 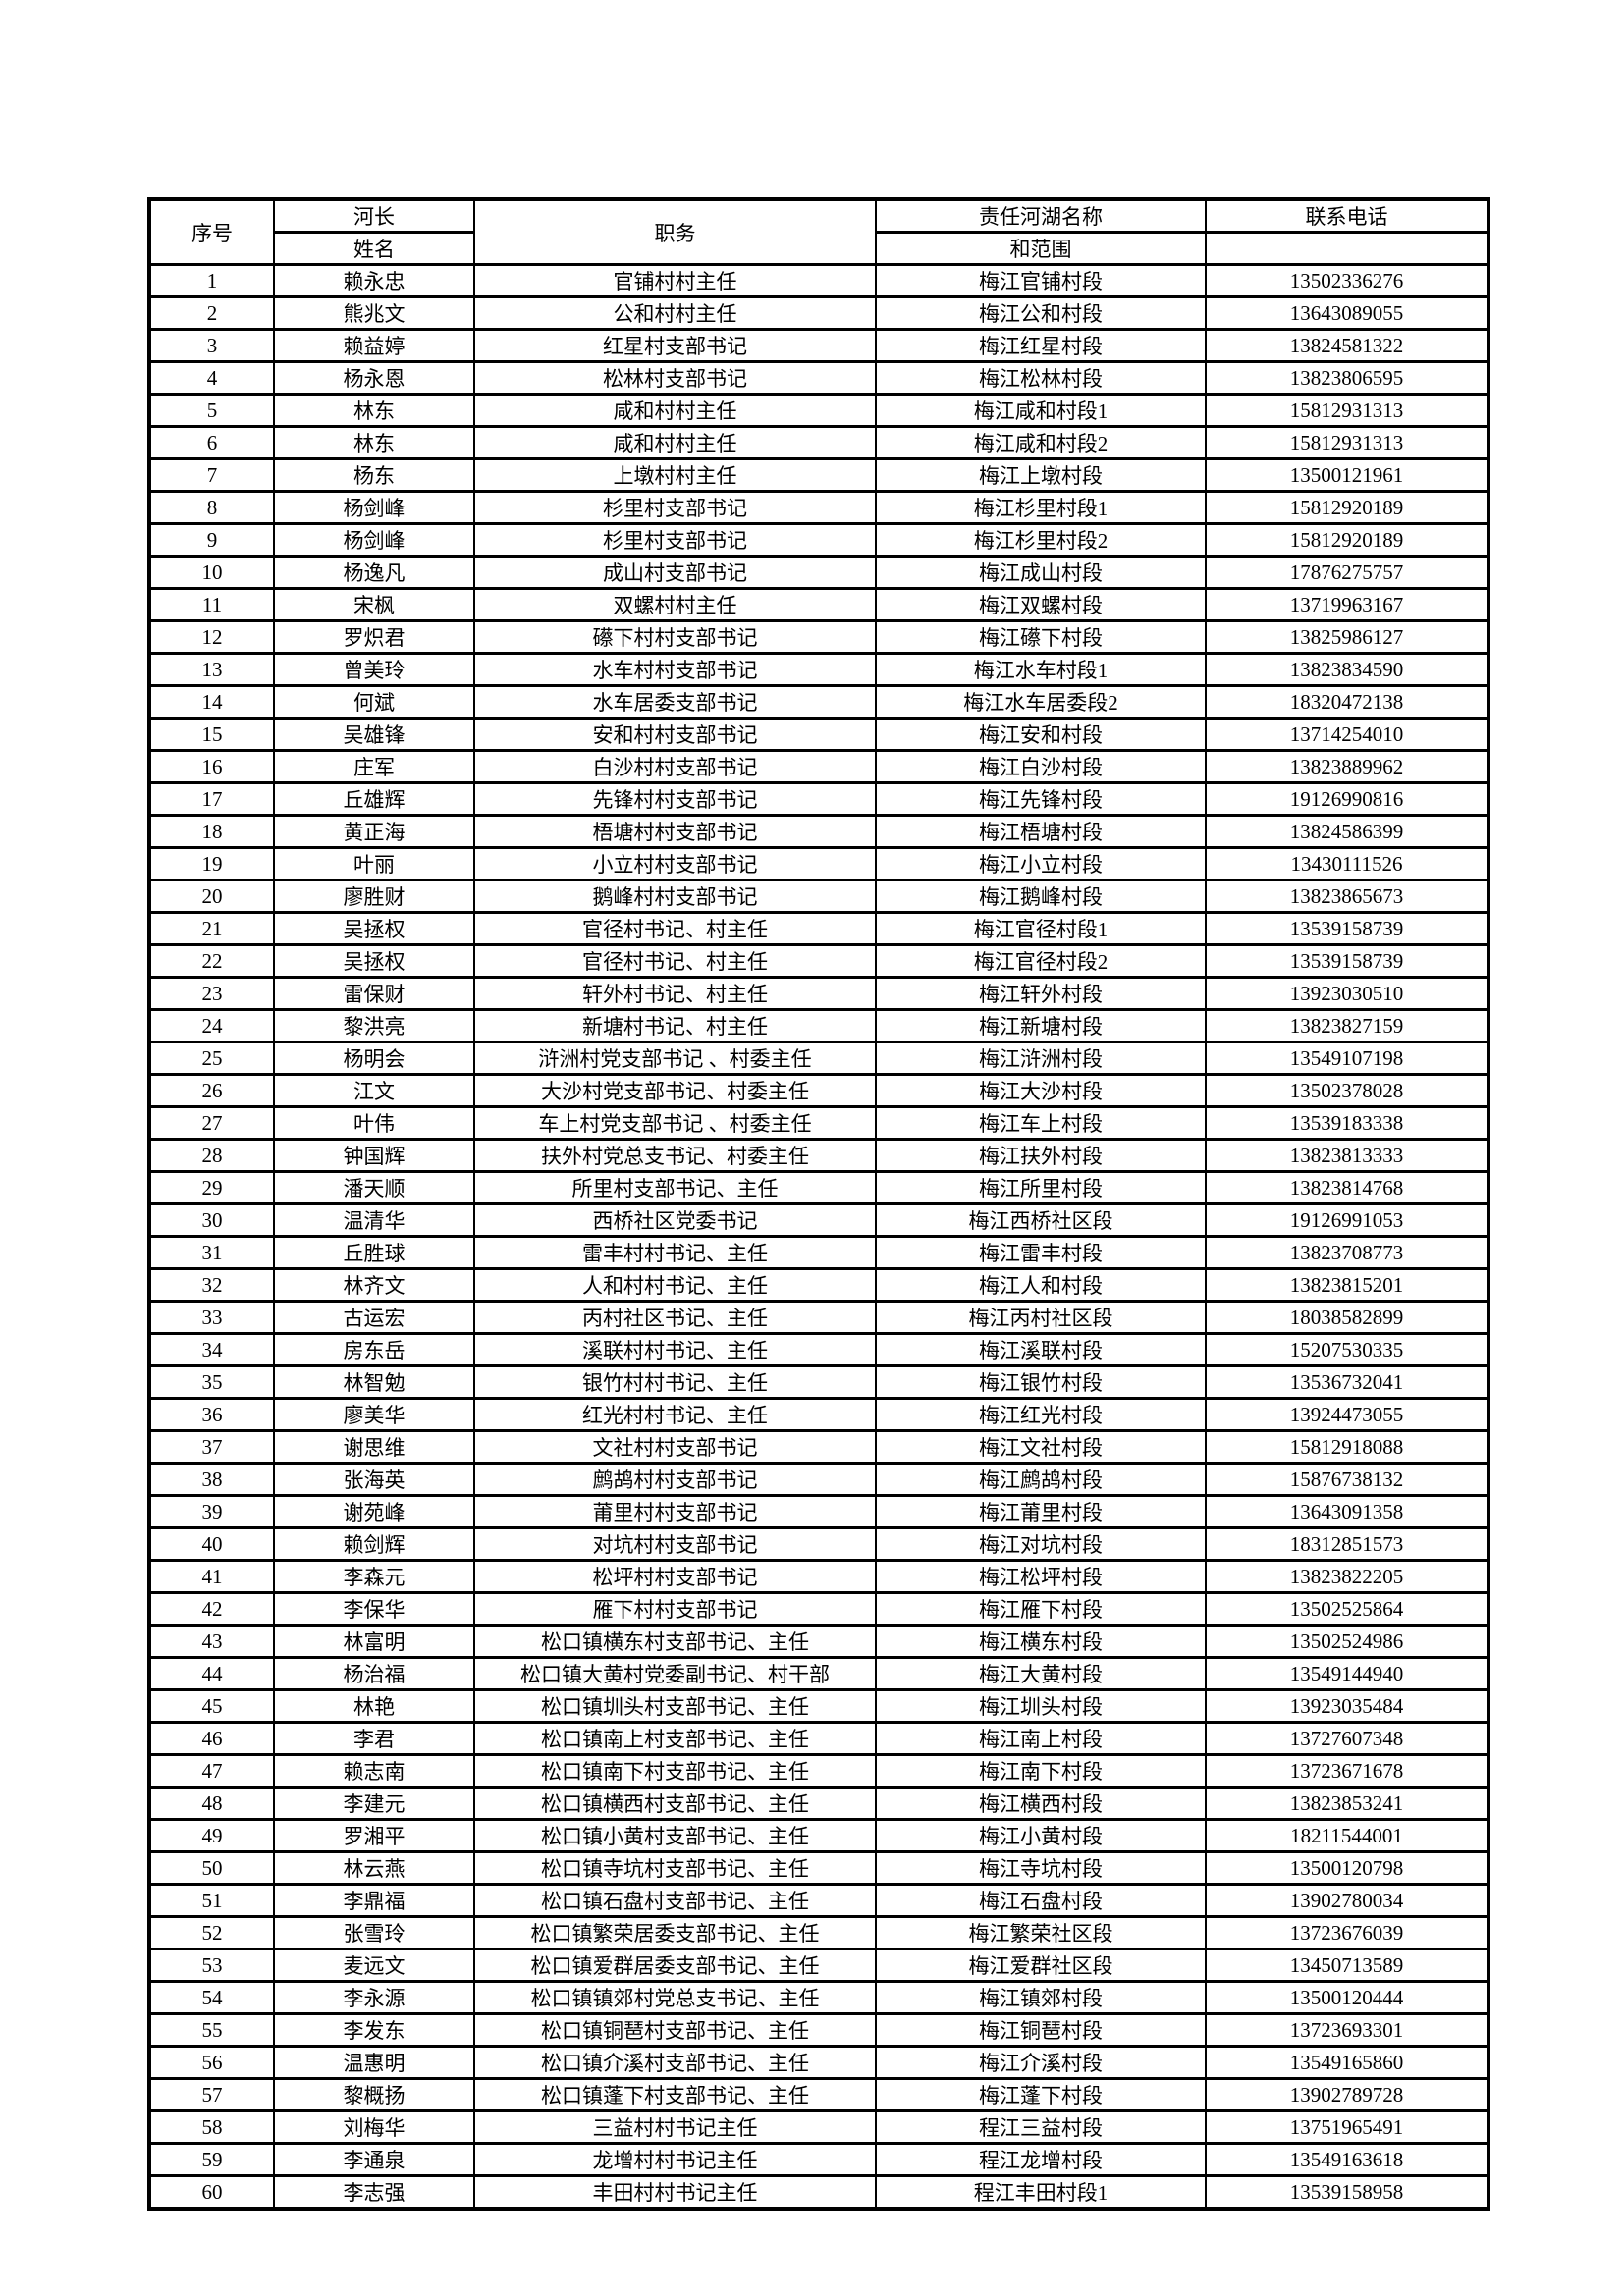 I want to click on cell-name: 雷保财, so click(x=374, y=994).